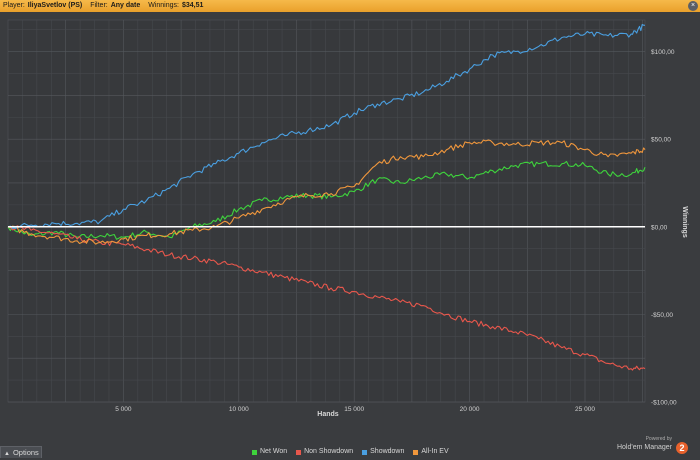 The width and height of the screenshot is (700, 460). I want to click on legend-item: Showdown, so click(383, 452).